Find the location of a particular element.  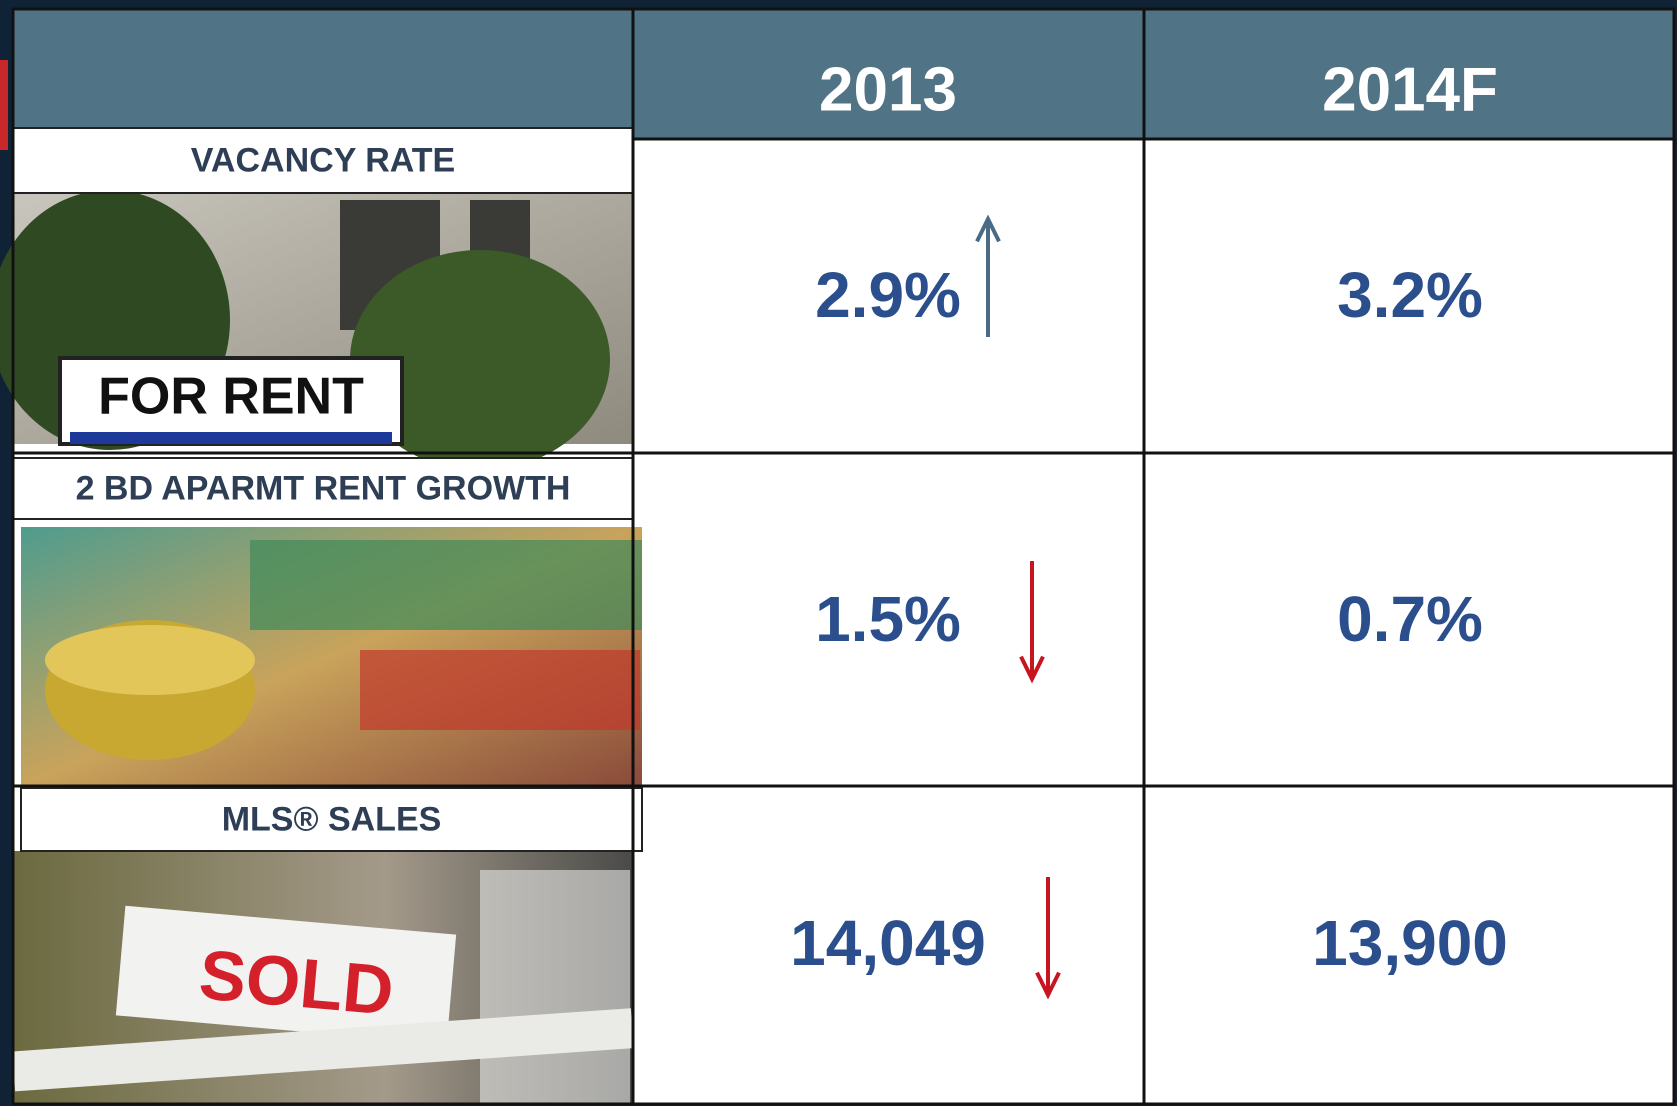

header-bg is located at coordinates (843, 74).